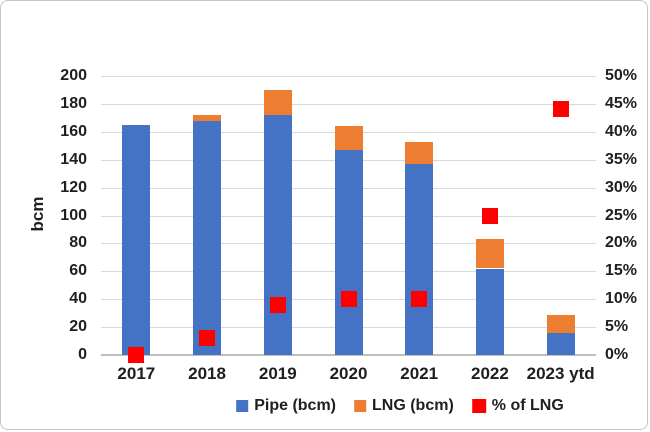 The image size is (650, 432). What do you see at coordinates (621, 271) in the screenshot?
I see `right-axis-tick-label: 15%` at bounding box center [621, 271].